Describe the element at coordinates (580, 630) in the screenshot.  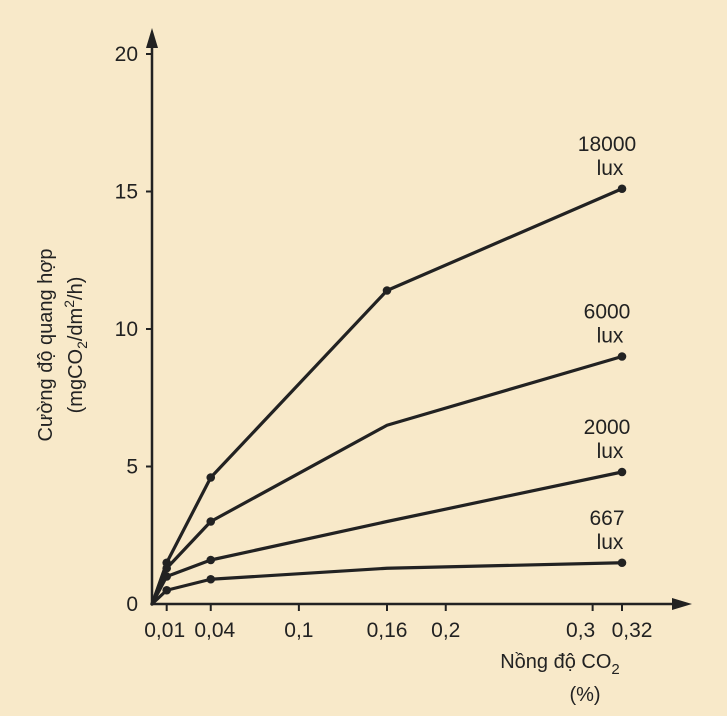
I see `x-tick-label: 0,3` at that location.